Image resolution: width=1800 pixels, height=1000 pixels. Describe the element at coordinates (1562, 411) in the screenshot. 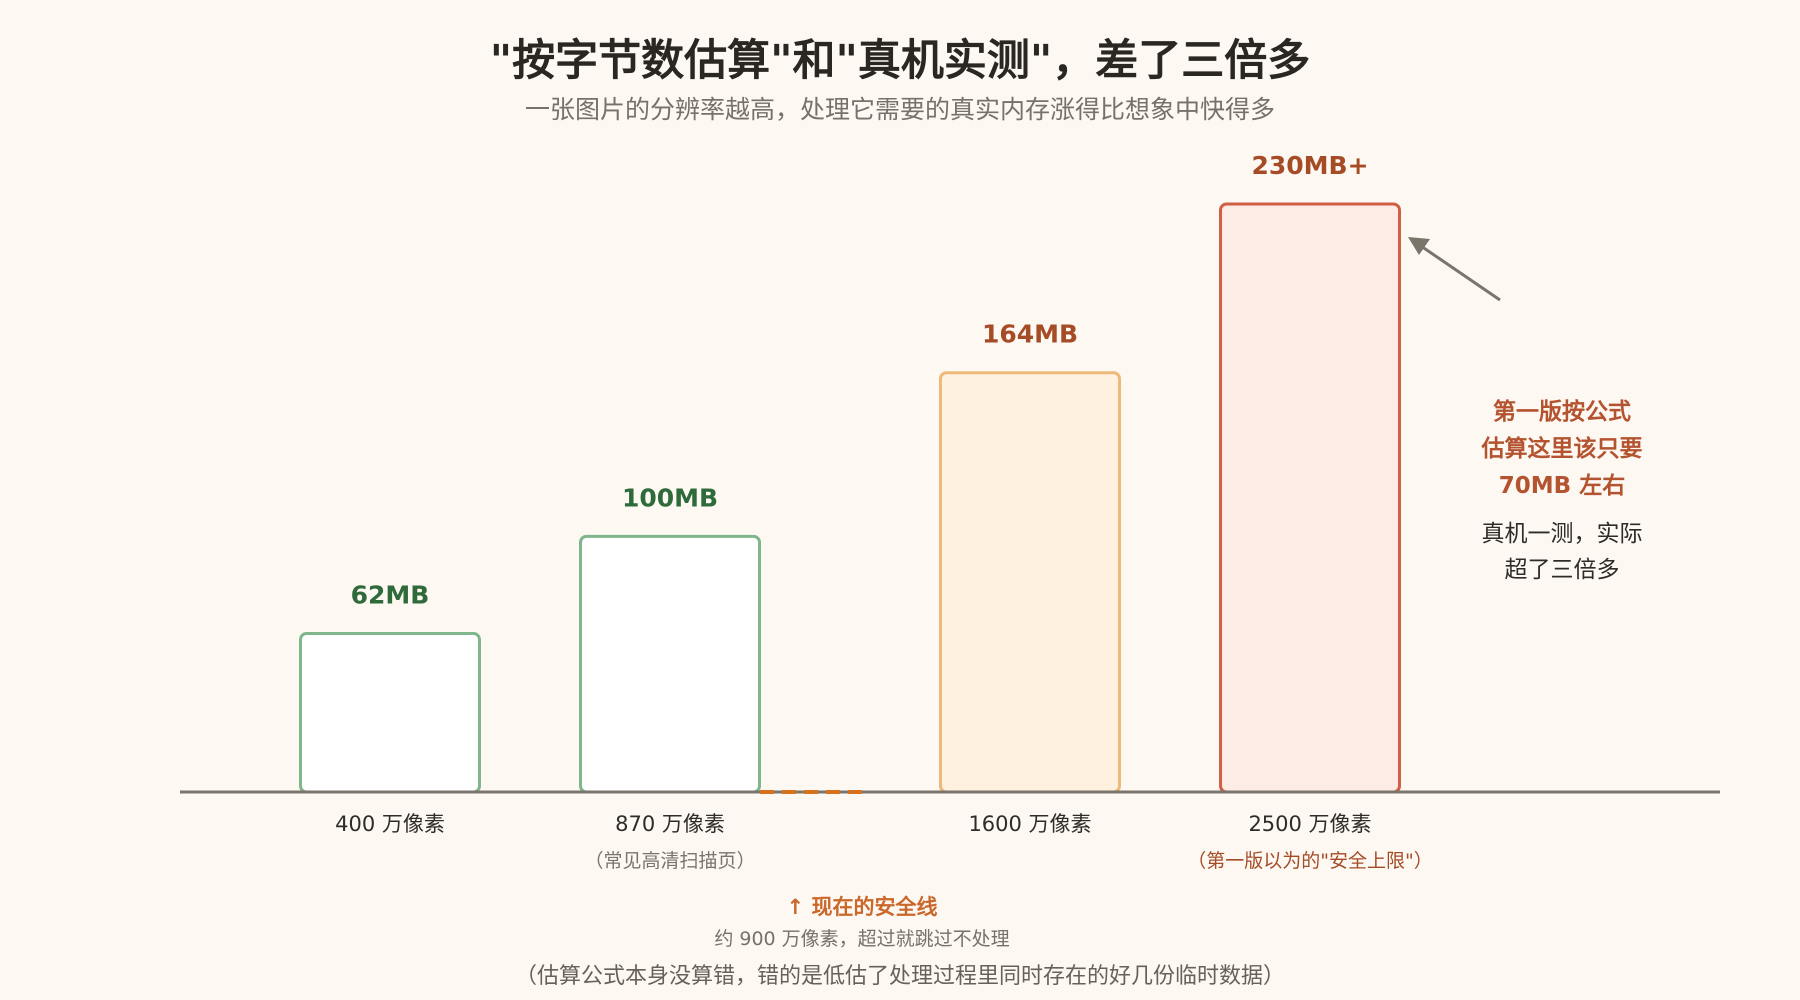

I see `annotation-strong-line-1: 第一版按公式` at that location.